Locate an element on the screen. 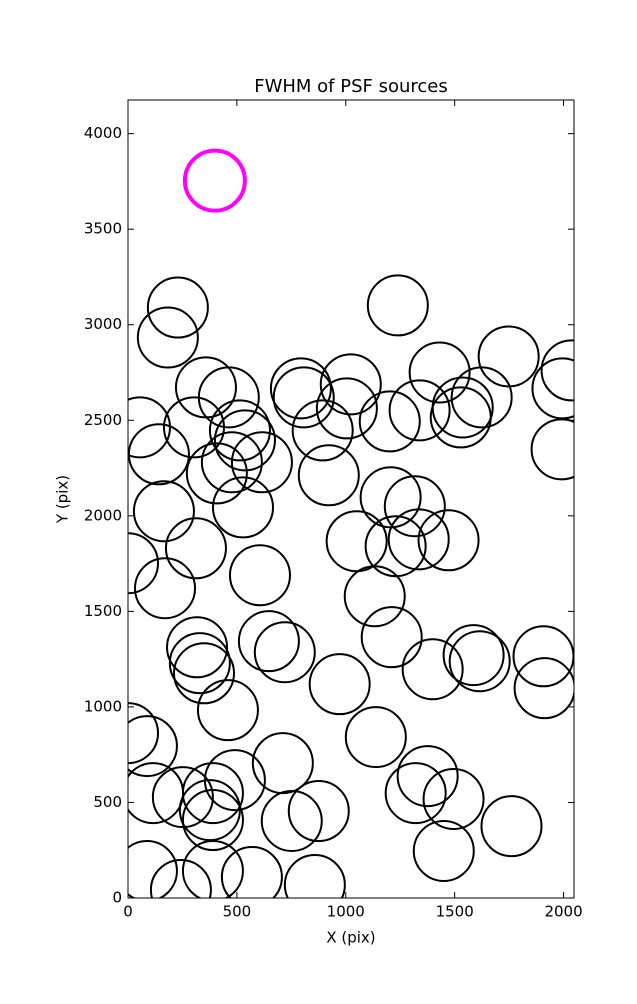  y-tick-label: 2500 is located at coordinates (103, 420).